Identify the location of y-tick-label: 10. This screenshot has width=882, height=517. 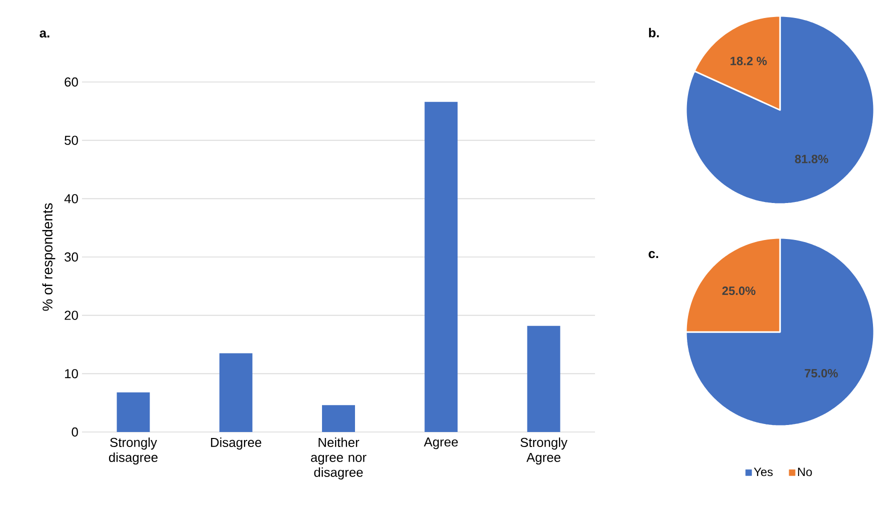
(71, 373).